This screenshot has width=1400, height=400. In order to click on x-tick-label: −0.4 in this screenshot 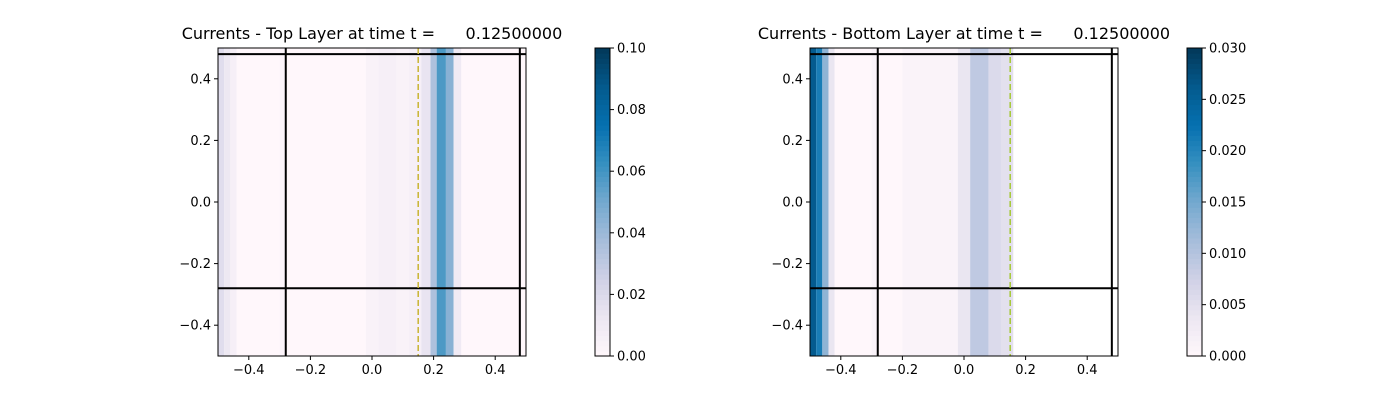, I will do `click(841, 370)`.